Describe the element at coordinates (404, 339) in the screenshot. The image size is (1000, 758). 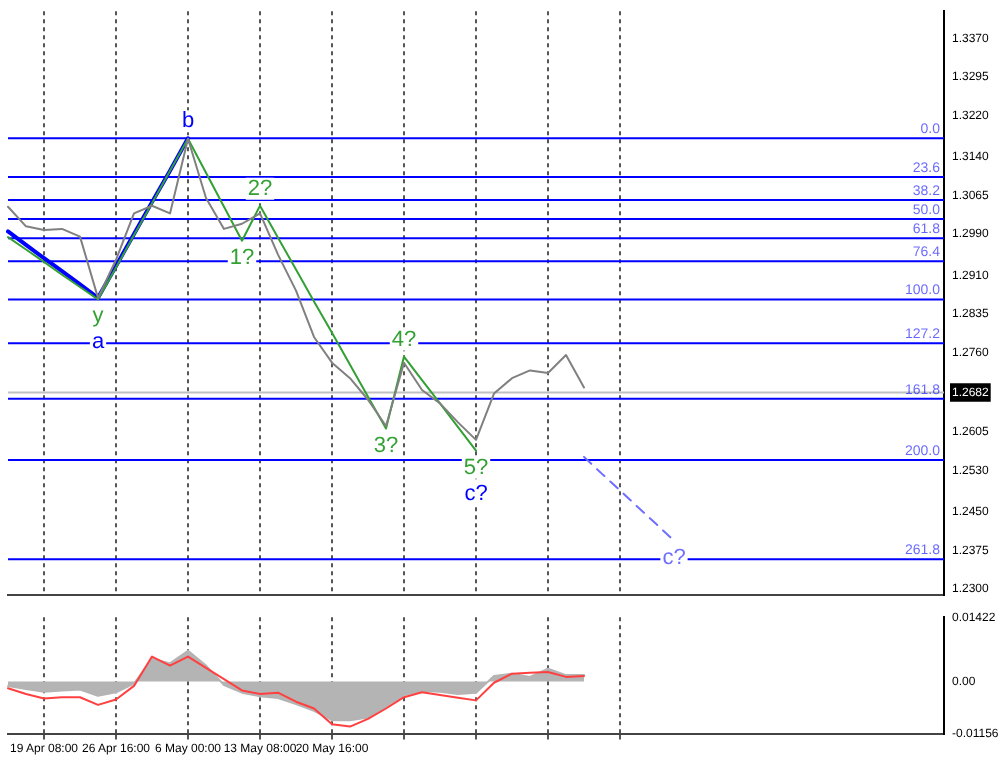
I see `annotation: 4?` at that location.